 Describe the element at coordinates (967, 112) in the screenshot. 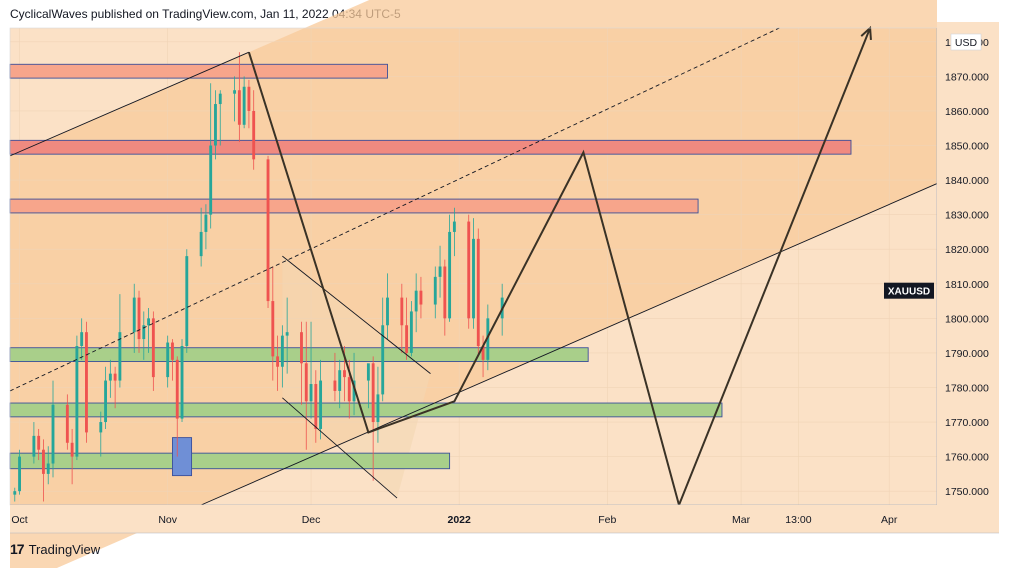

I see `price-tick-label: 1860.000` at that location.